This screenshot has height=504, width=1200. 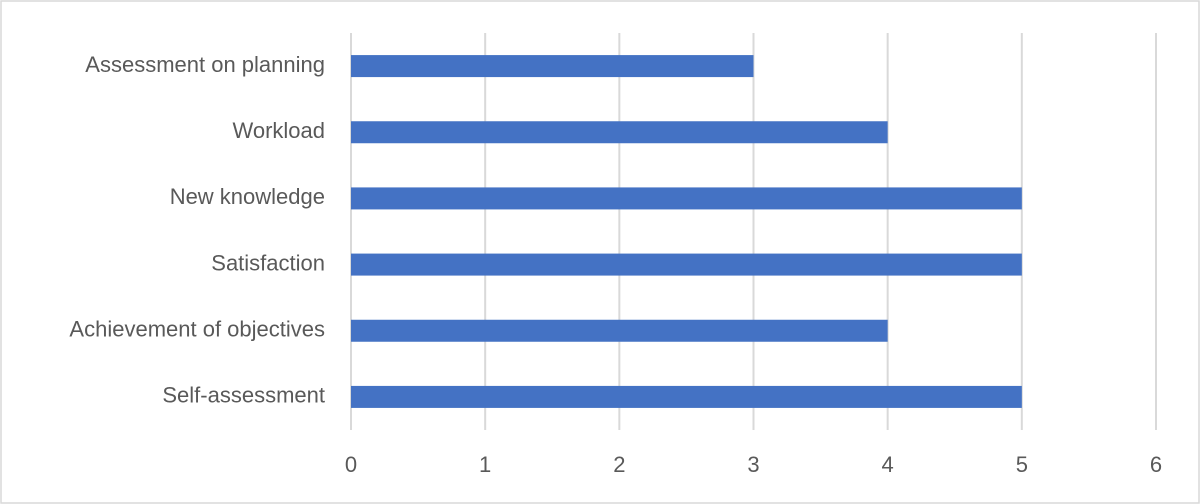 I want to click on x-tick-label: 5, so click(x=1022, y=464).